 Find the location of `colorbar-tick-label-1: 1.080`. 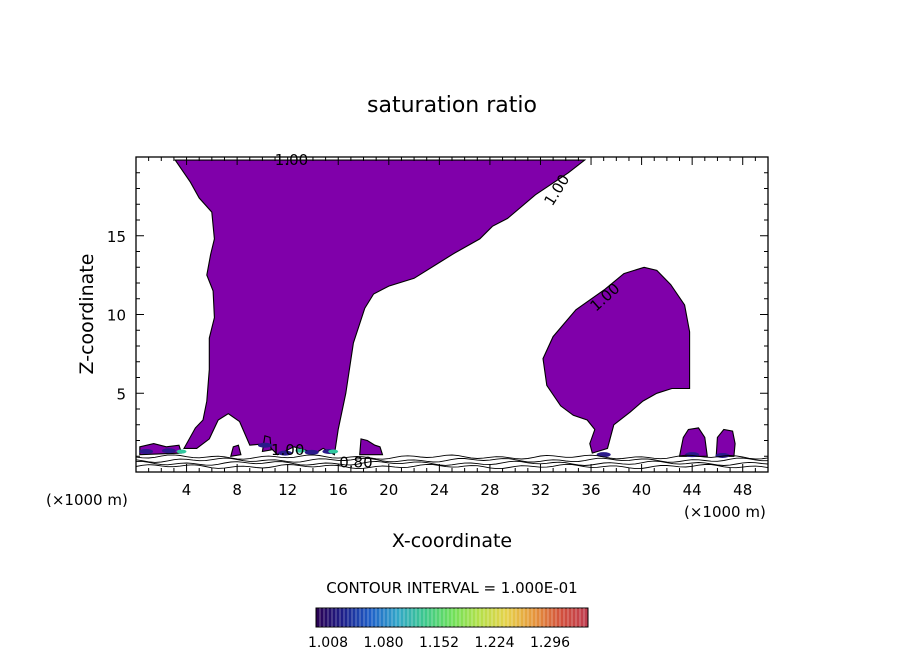

colorbar-tick-label-1: 1.080 is located at coordinates (383, 643).